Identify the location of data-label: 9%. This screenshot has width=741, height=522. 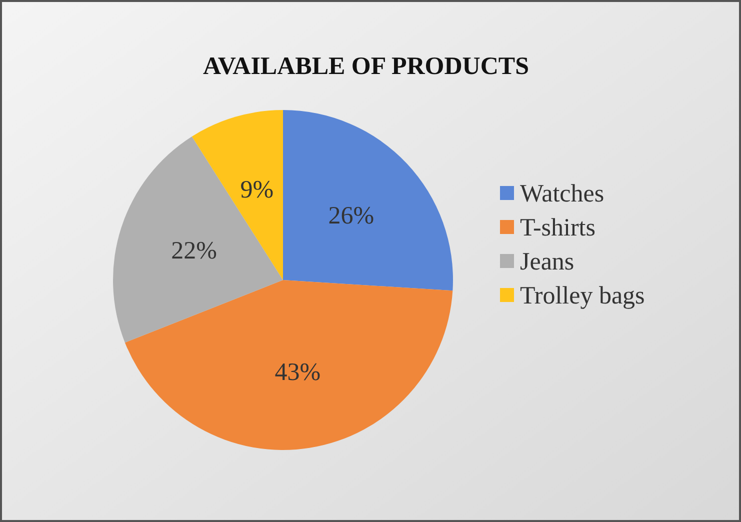
(257, 190).